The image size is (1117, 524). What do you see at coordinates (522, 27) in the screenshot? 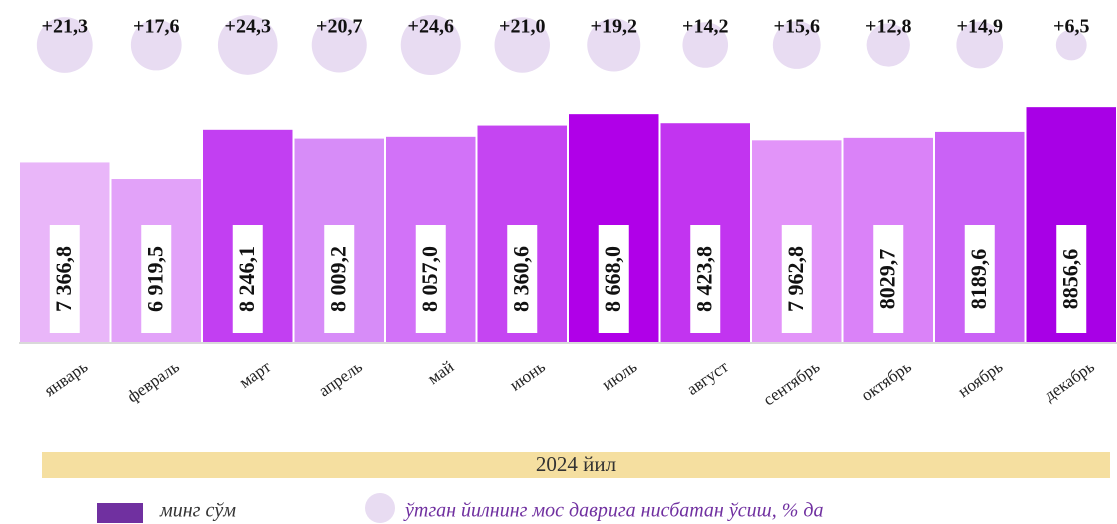
I see `growth-label: +21,0` at bounding box center [522, 27].